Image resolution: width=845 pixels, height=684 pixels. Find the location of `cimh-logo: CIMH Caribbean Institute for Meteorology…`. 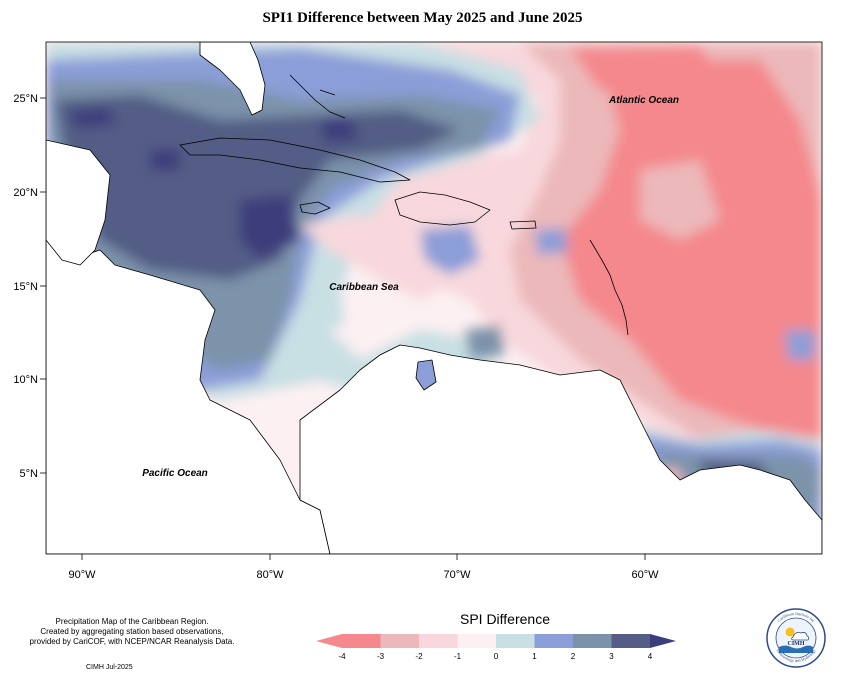

cimh-logo: CIMH Caribbean Institute for Meteorology… is located at coordinates (796, 638).